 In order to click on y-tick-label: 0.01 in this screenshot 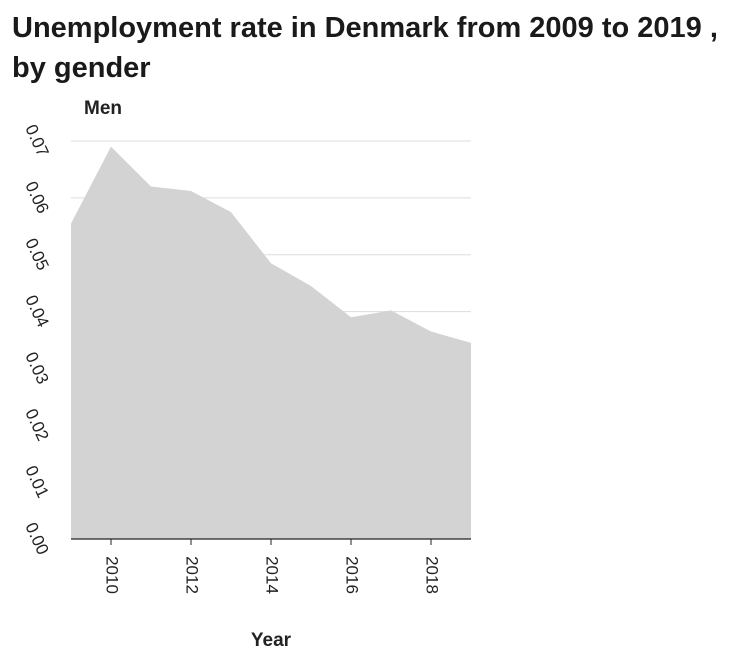, I will do `click(36, 482)`.